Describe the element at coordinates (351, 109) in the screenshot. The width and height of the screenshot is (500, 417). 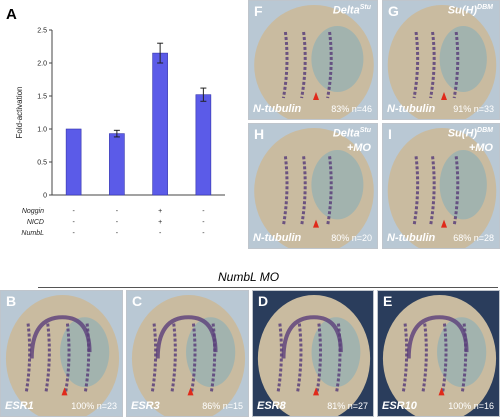
I see `panel-stat-label: 83% n=46` at that location.